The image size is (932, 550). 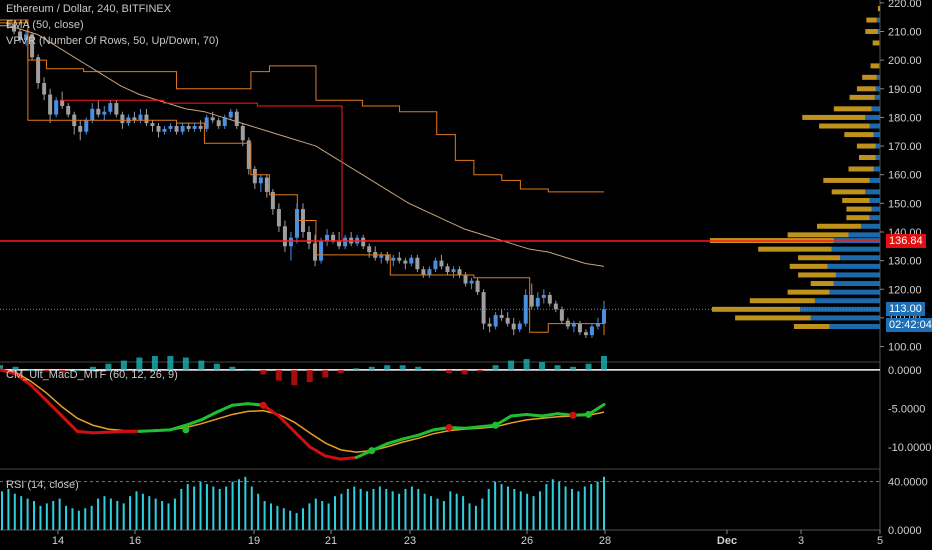 What do you see at coordinates (905, 5) in the screenshot?
I see `price-tick-label: 220.00` at bounding box center [905, 5].